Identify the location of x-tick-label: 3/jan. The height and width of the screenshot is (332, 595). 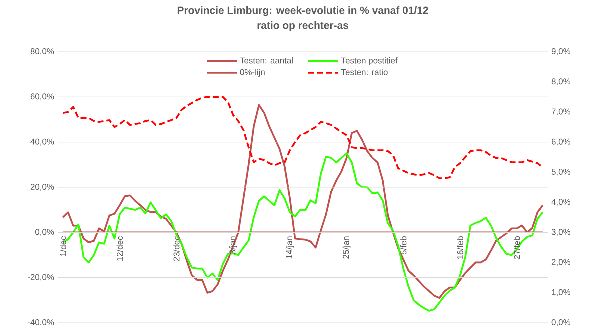
(233, 245).